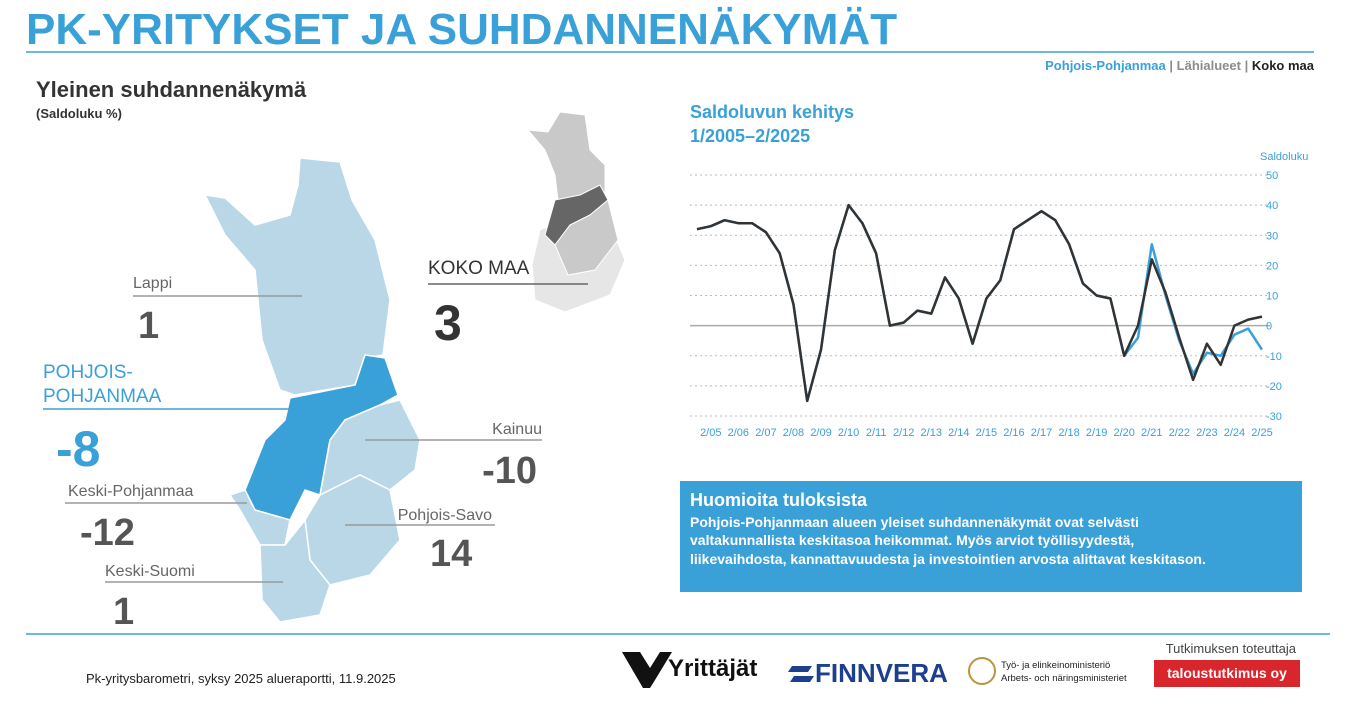 This screenshot has height=704, width=1354. I want to click on y-tick-label: 20, so click(1272, 266).